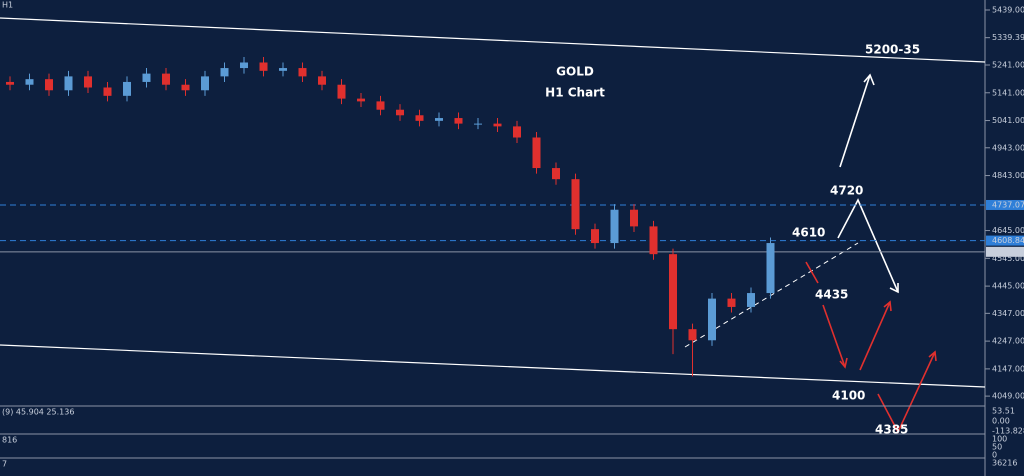 This screenshot has height=476, width=1024. What do you see at coordinates (999, 439) in the screenshot?
I see `indicator-scale: 100` at bounding box center [999, 439].